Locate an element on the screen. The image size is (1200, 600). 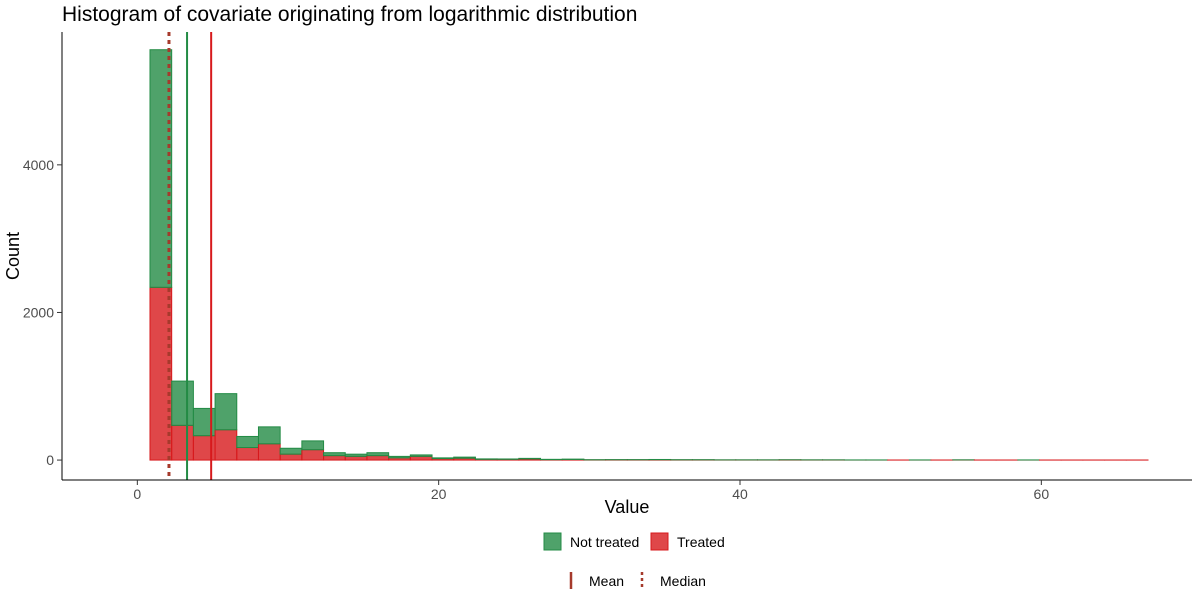
legend-label-not-treated: Not treated is located at coordinates (604, 542).